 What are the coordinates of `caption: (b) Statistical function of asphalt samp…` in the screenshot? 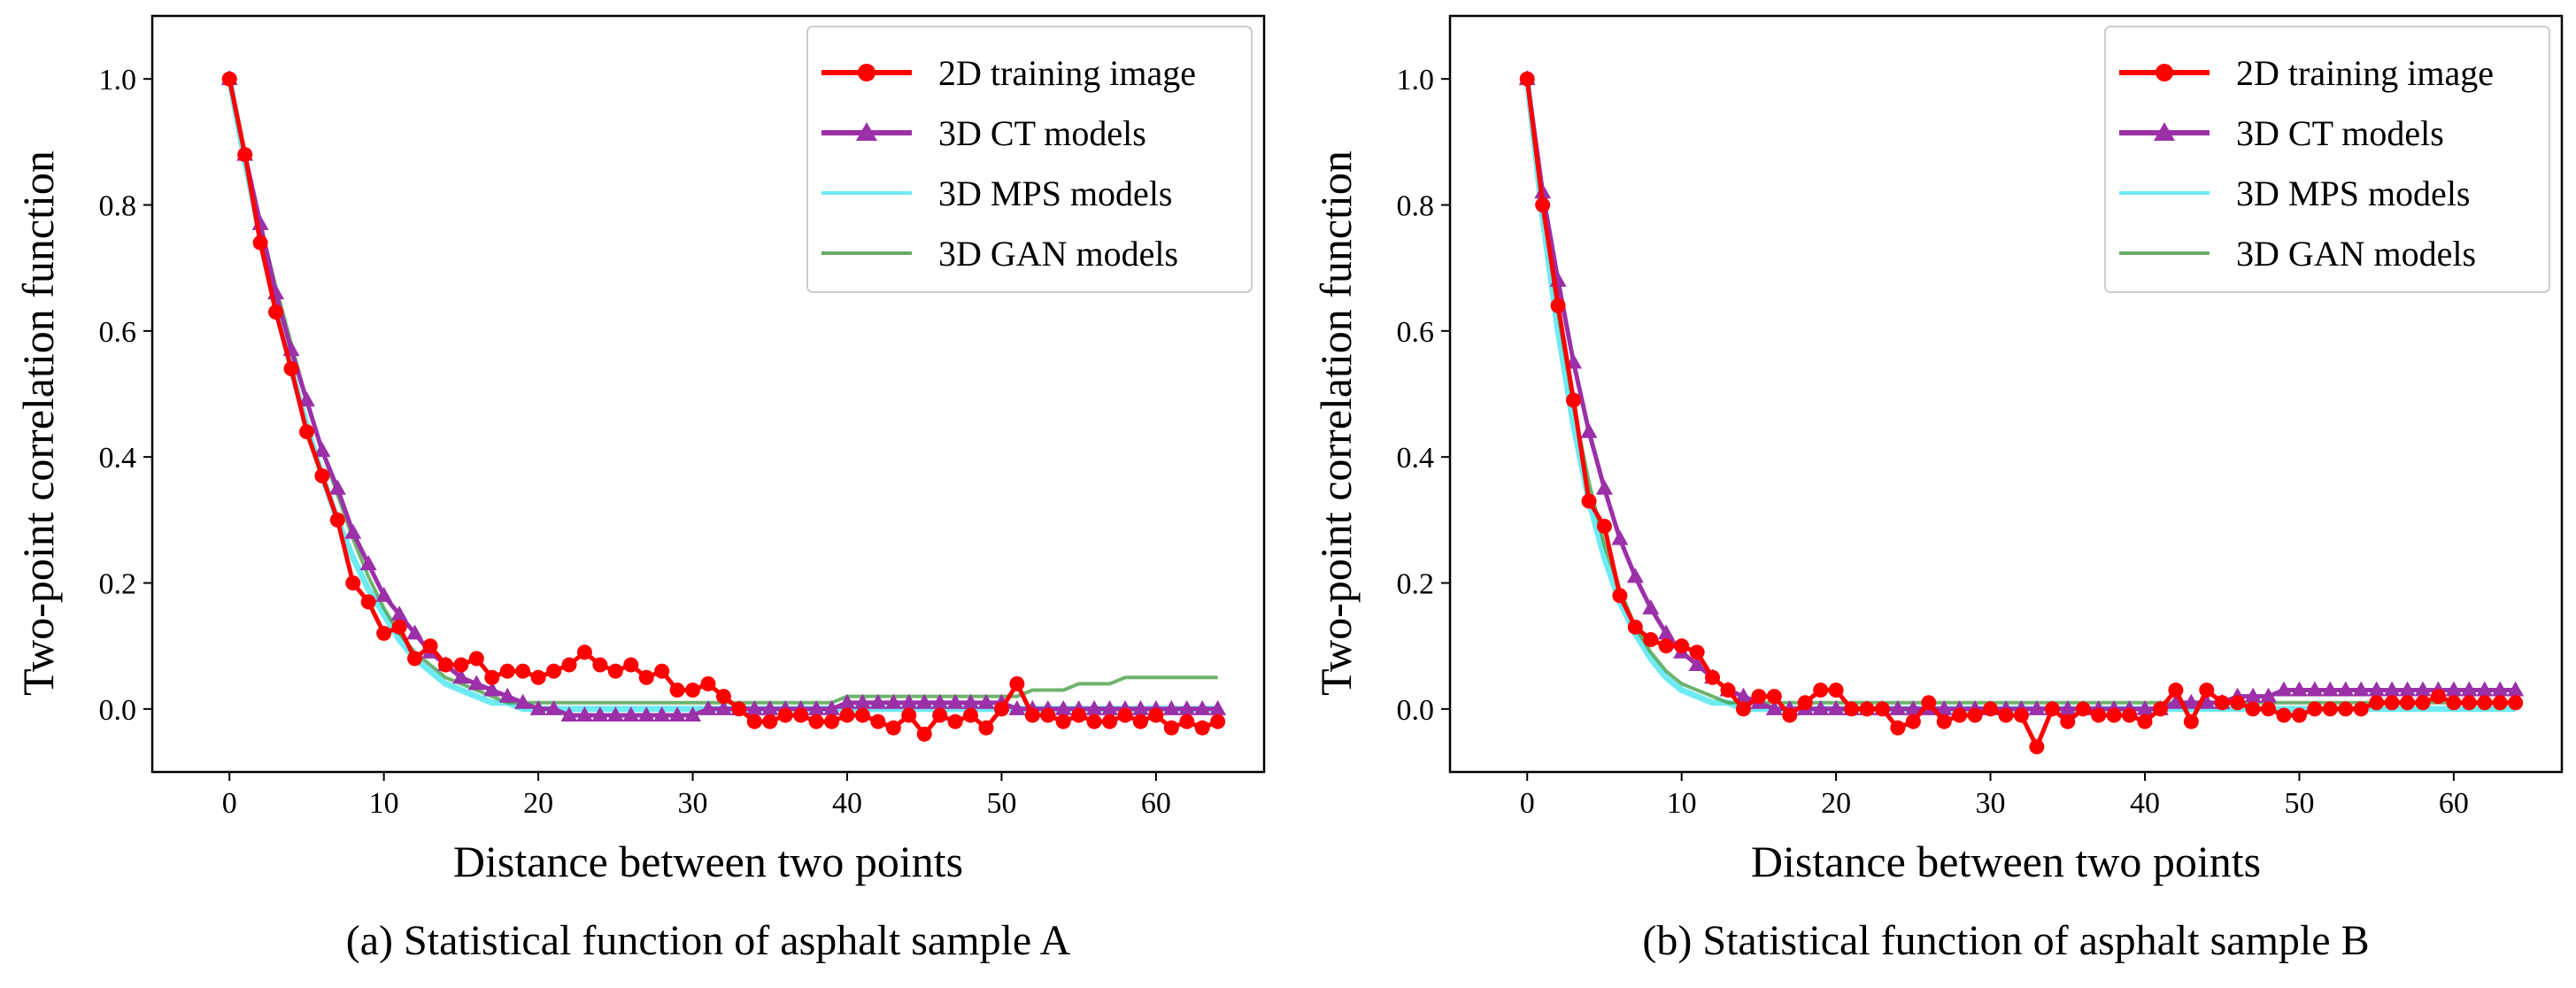 It's located at (2005, 940).